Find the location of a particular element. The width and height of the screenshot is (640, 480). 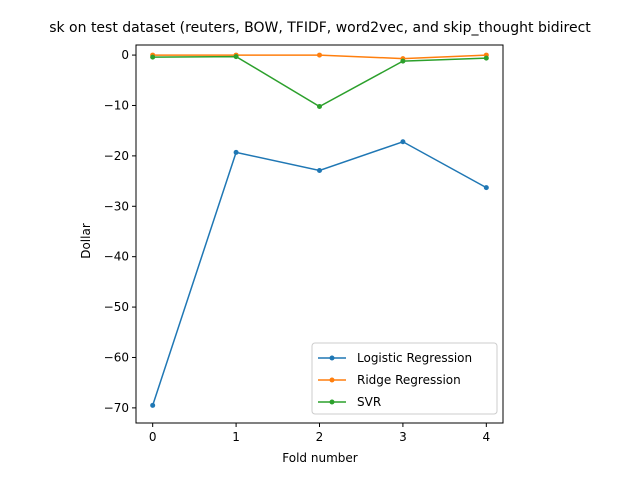

x-tick-label: 0 is located at coordinates (153, 437).